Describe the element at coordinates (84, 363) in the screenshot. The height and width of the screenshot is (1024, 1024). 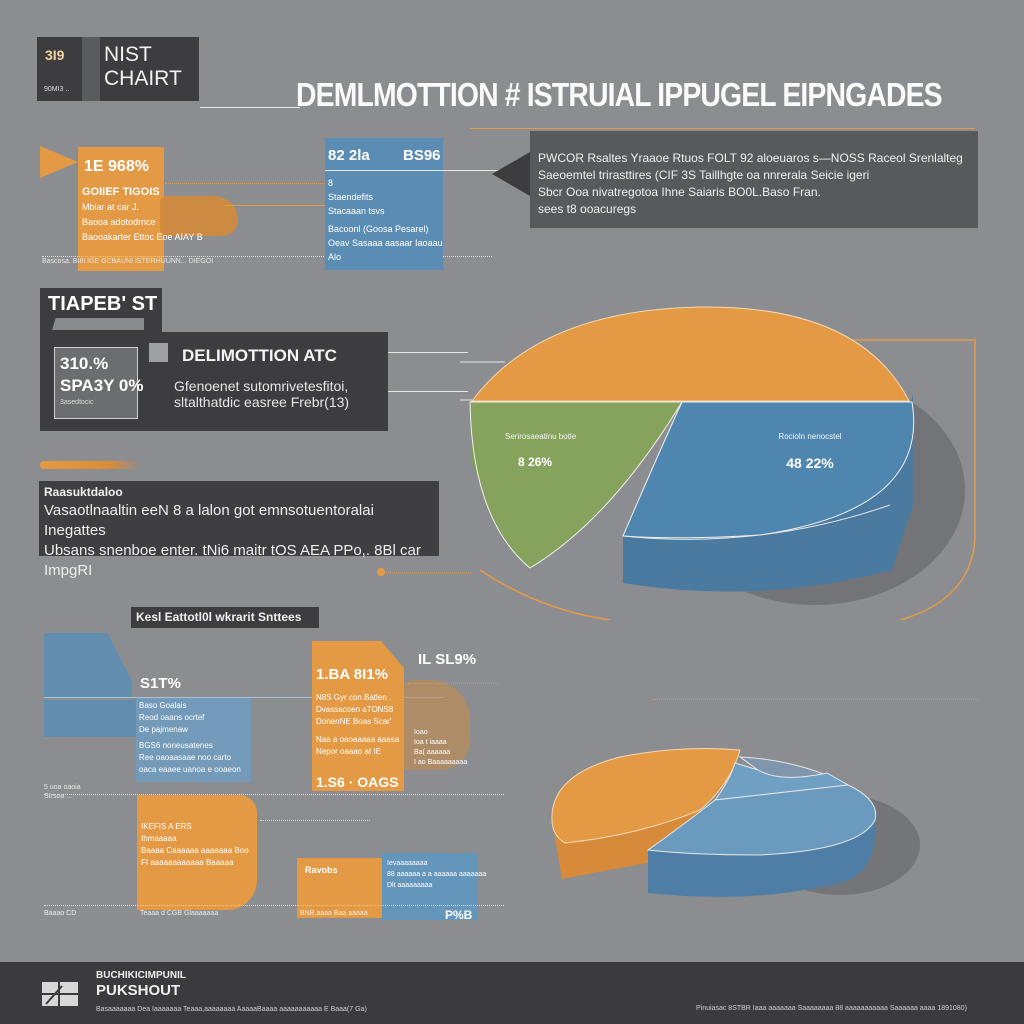
I see `tiapeb-value-1: 310.%` at that location.